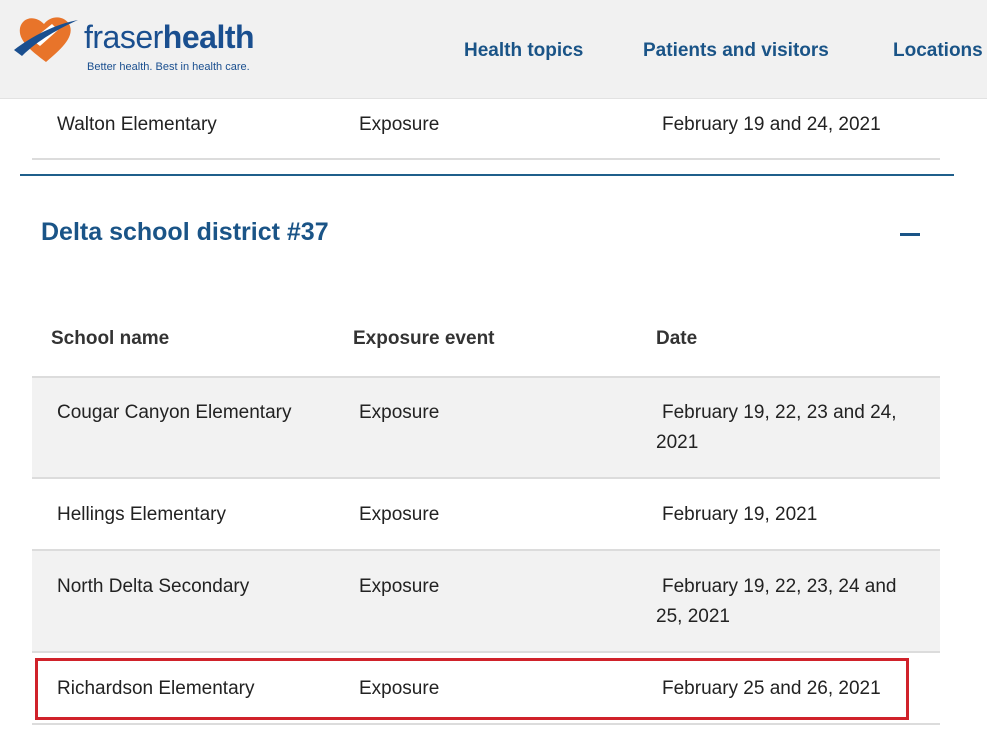 The image size is (987, 731). What do you see at coordinates (137, 124) in the screenshot?
I see `school-name-cell: Walton Elementary` at bounding box center [137, 124].